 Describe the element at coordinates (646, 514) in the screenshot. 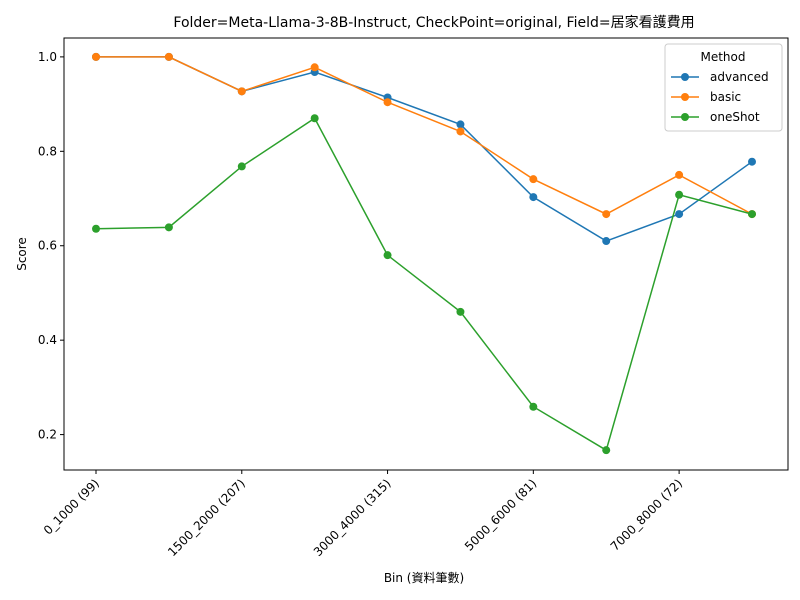

I see `x-tick-label: 7000_8000 (72)` at that location.